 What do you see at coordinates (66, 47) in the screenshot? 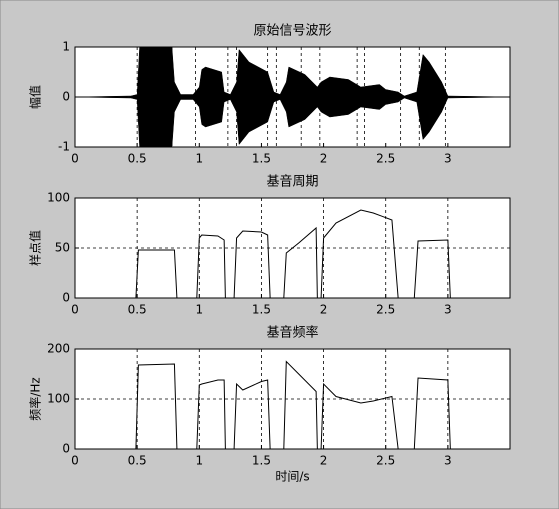
I see `y-tick-label: 1` at bounding box center [66, 47].